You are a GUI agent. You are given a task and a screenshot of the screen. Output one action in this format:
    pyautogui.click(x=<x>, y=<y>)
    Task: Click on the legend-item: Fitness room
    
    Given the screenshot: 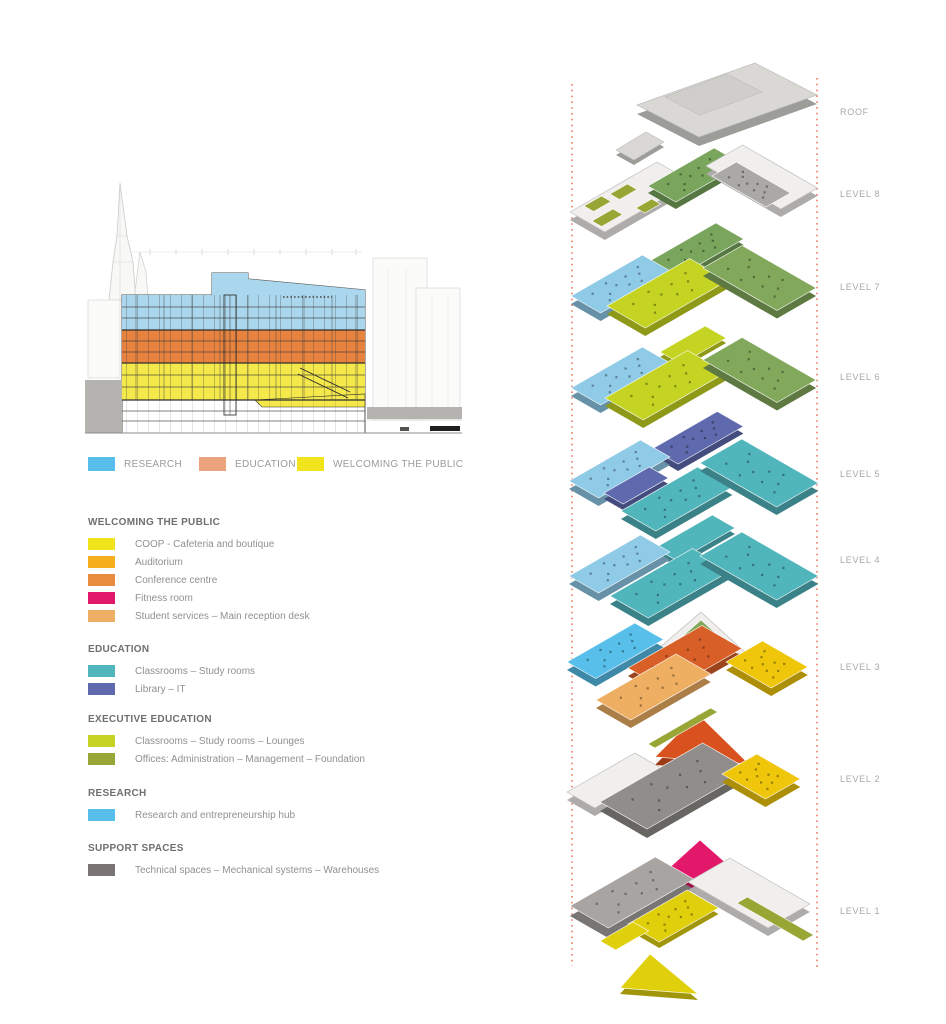 What is the action you would take?
    pyautogui.click(x=298, y=598)
    